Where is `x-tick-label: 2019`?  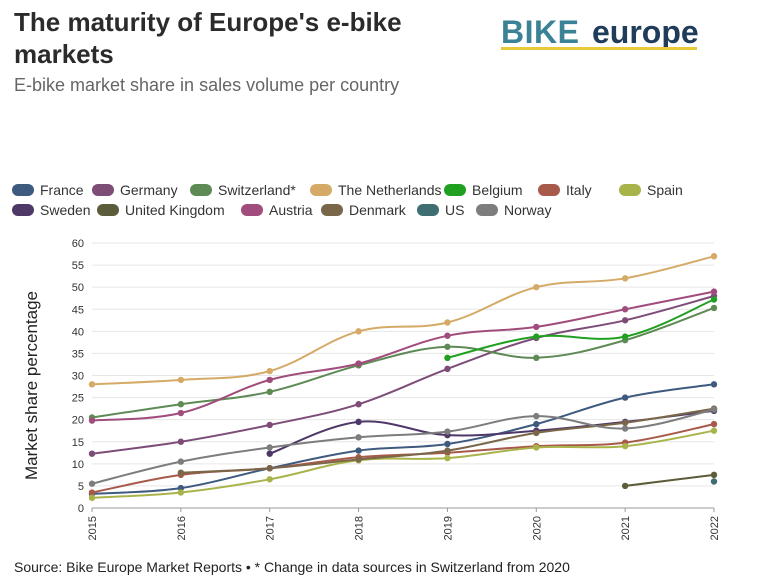 x-tick-label: 2019 is located at coordinates (448, 528).